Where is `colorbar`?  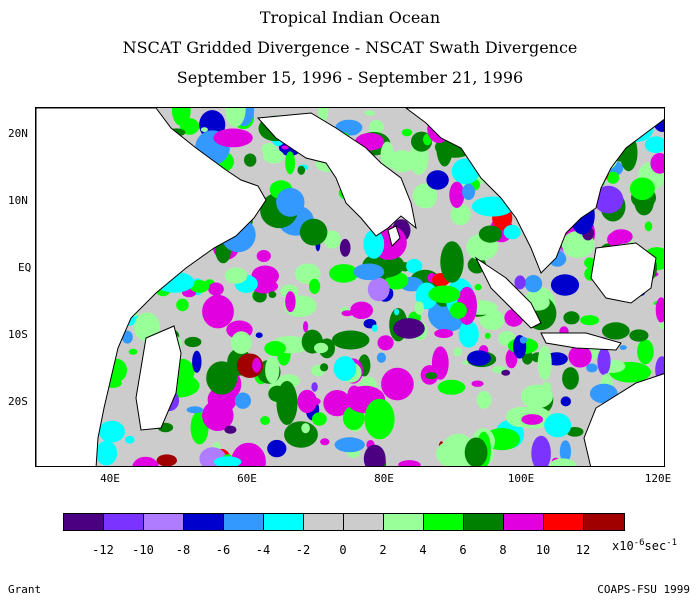
colorbar is located at coordinates (344, 522).